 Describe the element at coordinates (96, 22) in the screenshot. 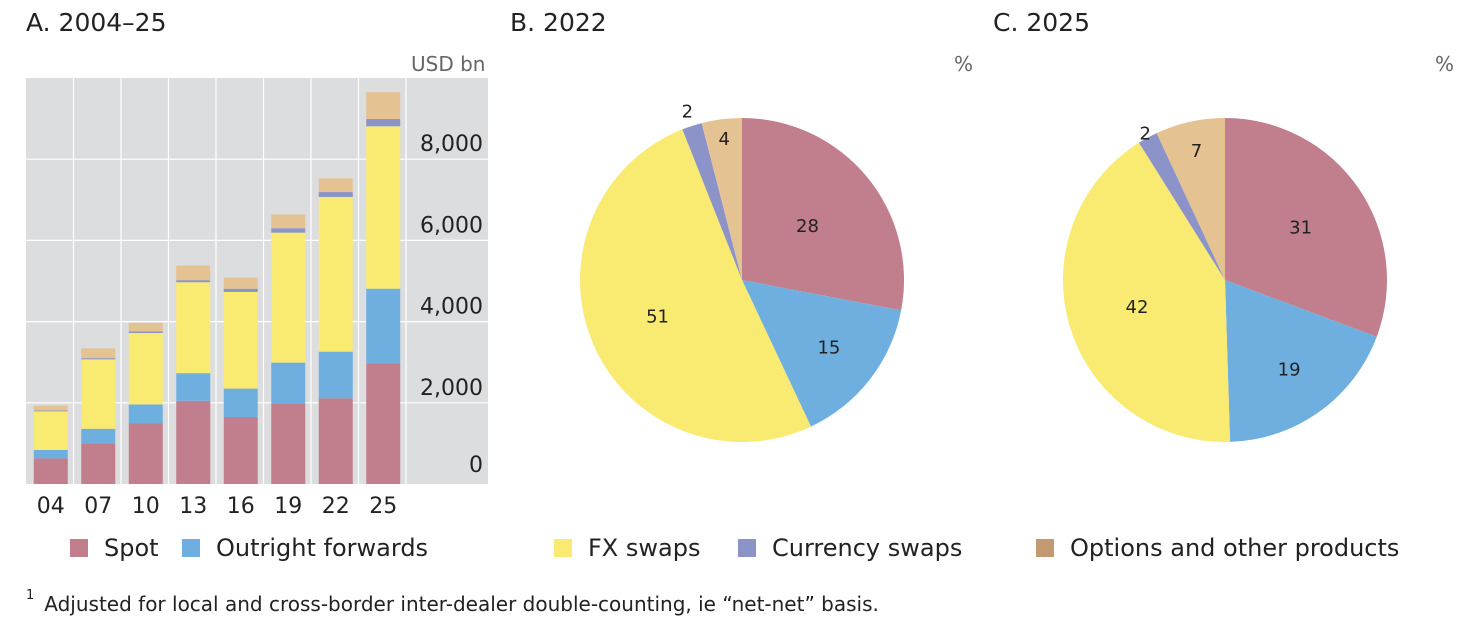

I see `panel-a-title: A. 2004–25` at that location.